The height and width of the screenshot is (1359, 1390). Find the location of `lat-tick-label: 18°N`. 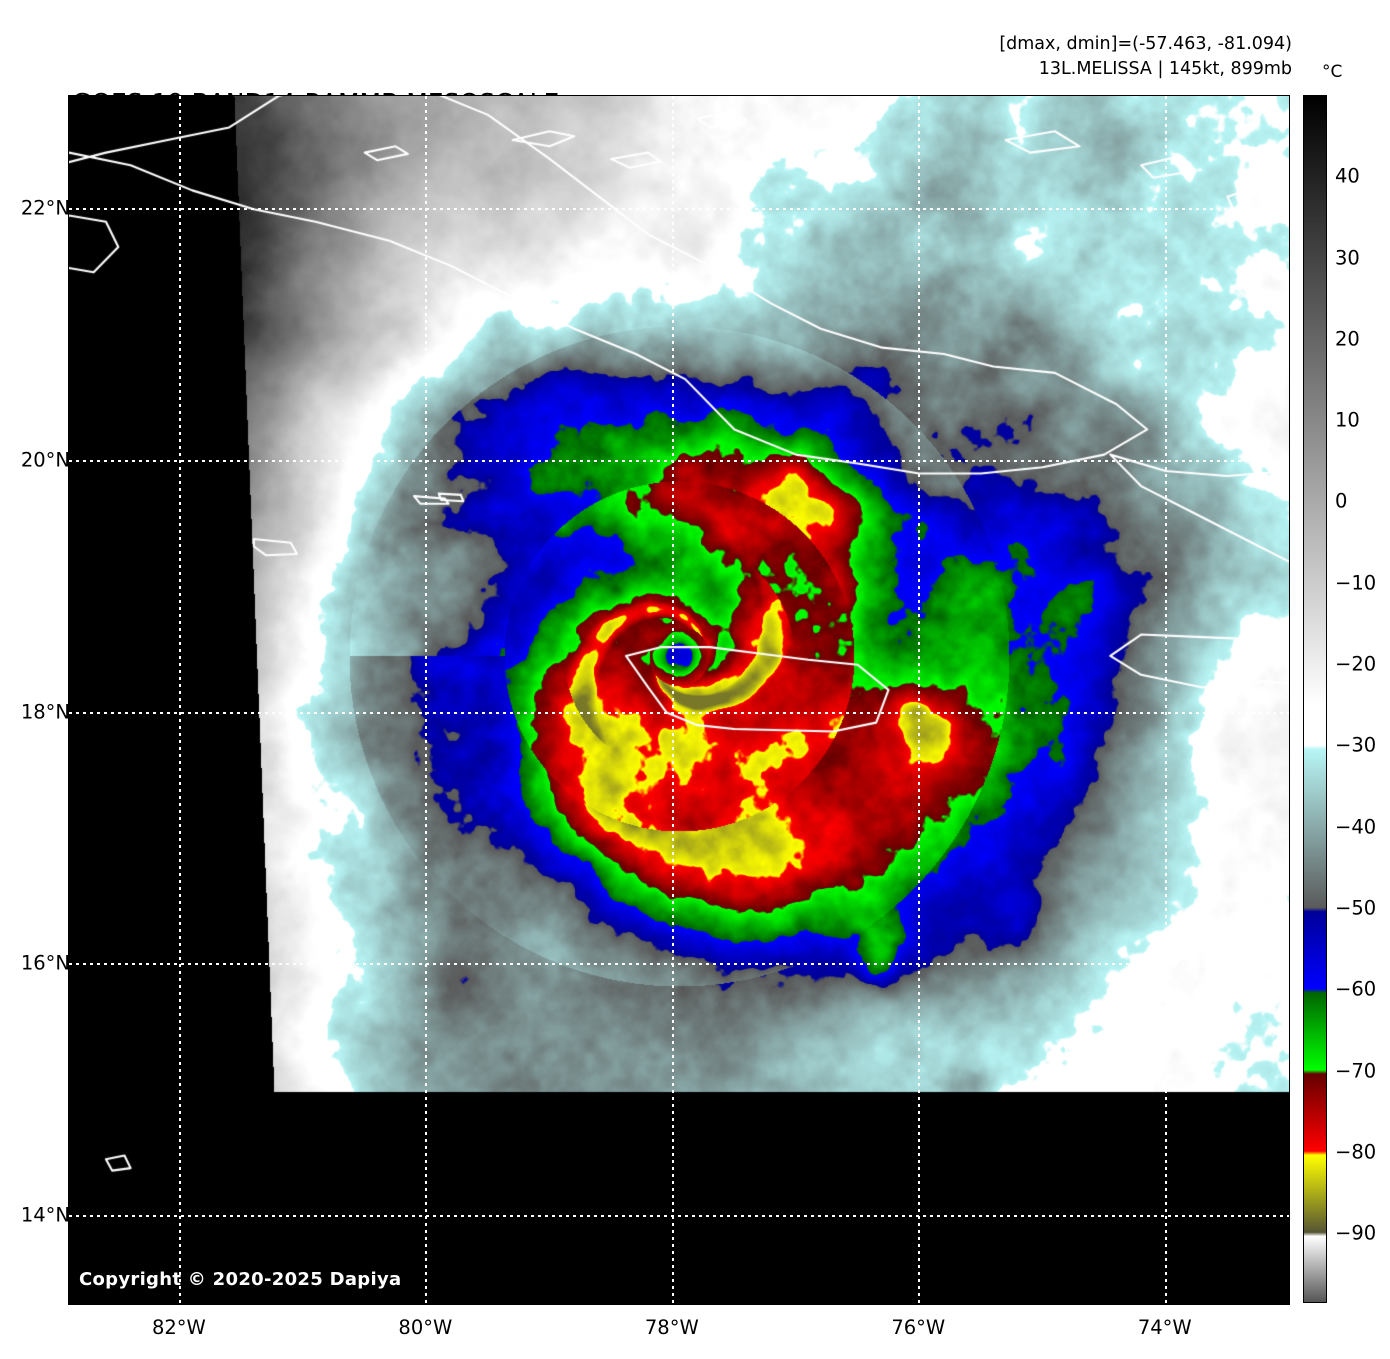

lat-tick-label: 18°N is located at coordinates (45, 712).